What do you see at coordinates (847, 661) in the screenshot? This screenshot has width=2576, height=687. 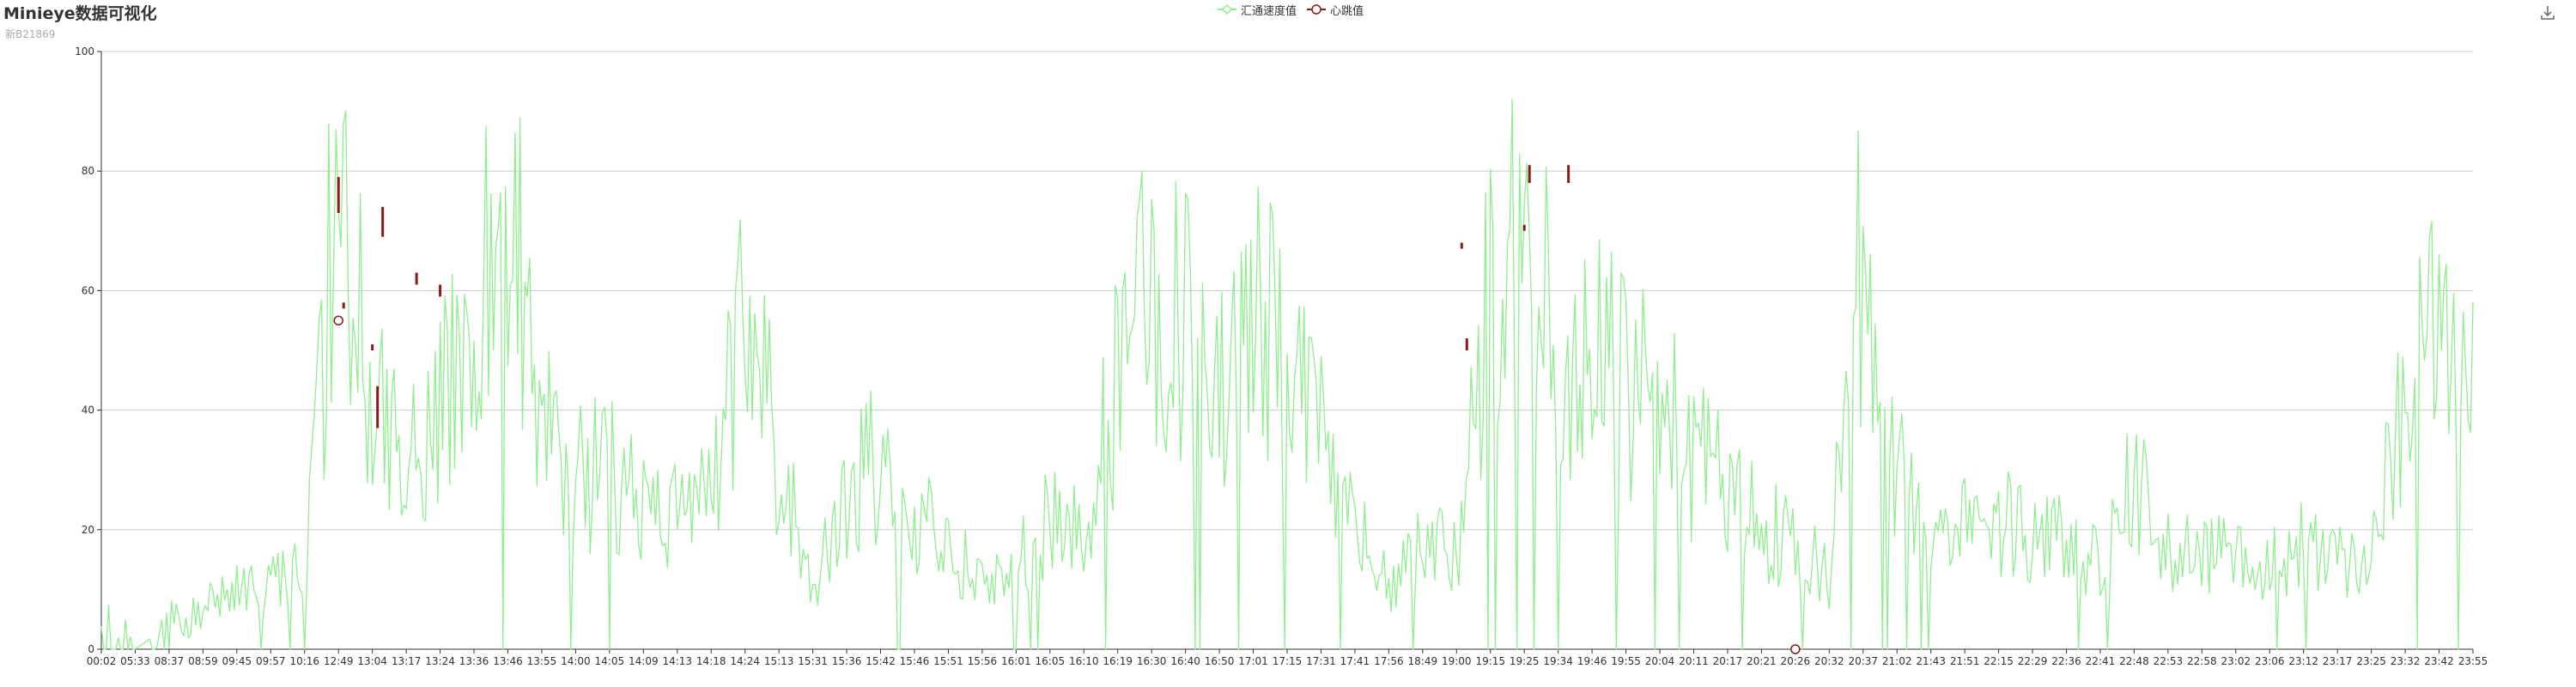 I see `x-tick-label: 15:36` at bounding box center [847, 661].